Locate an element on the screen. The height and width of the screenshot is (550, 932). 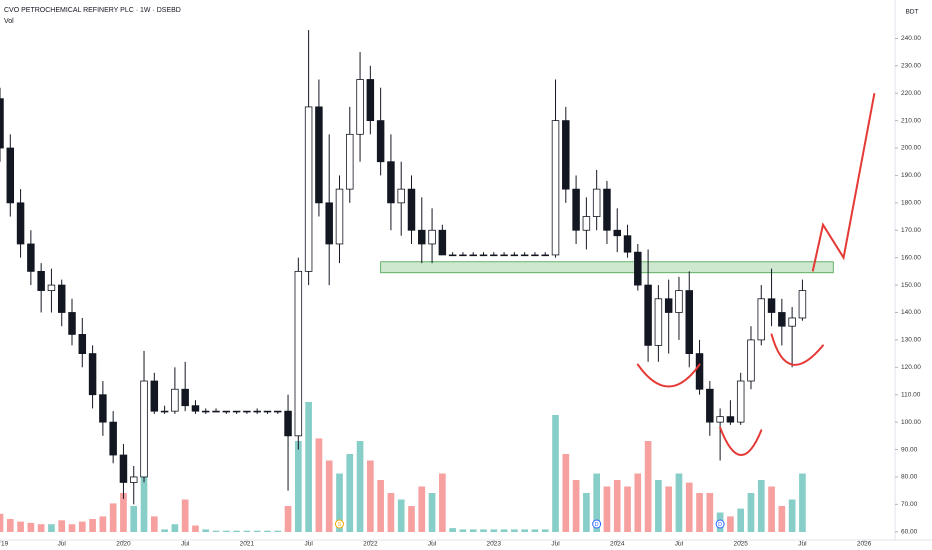
y-tick-label: 180.00 is located at coordinates (911, 203).